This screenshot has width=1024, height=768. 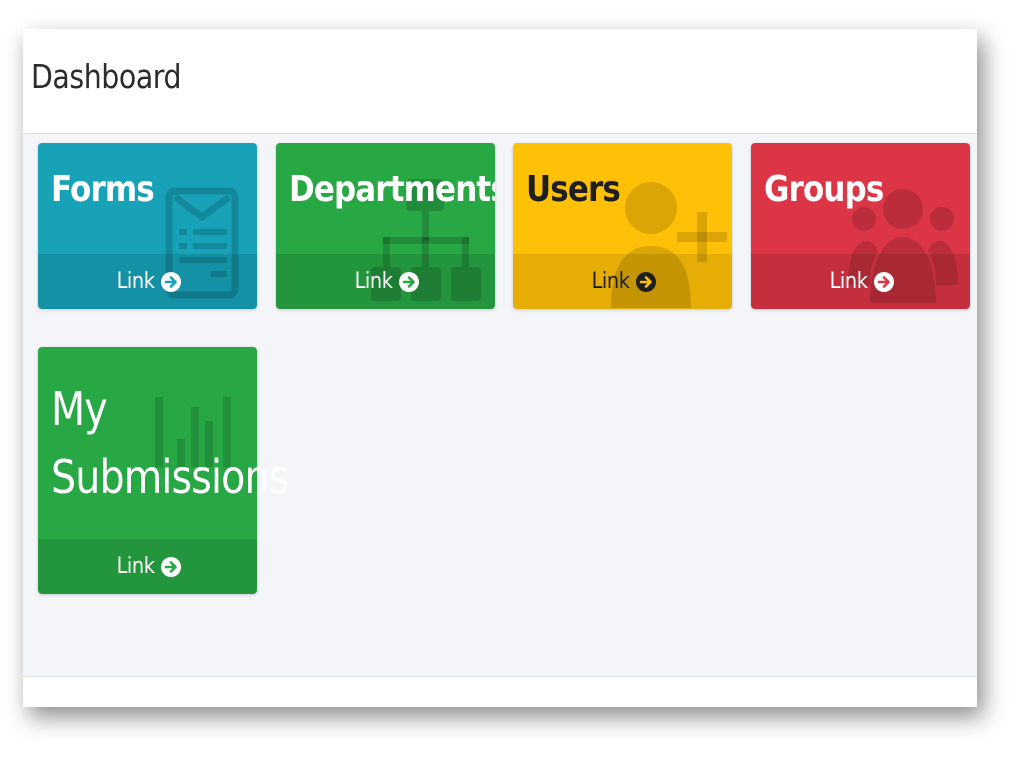 What do you see at coordinates (573, 189) in the screenshot?
I see `card-title-users: Users` at bounding box center [573, 189].